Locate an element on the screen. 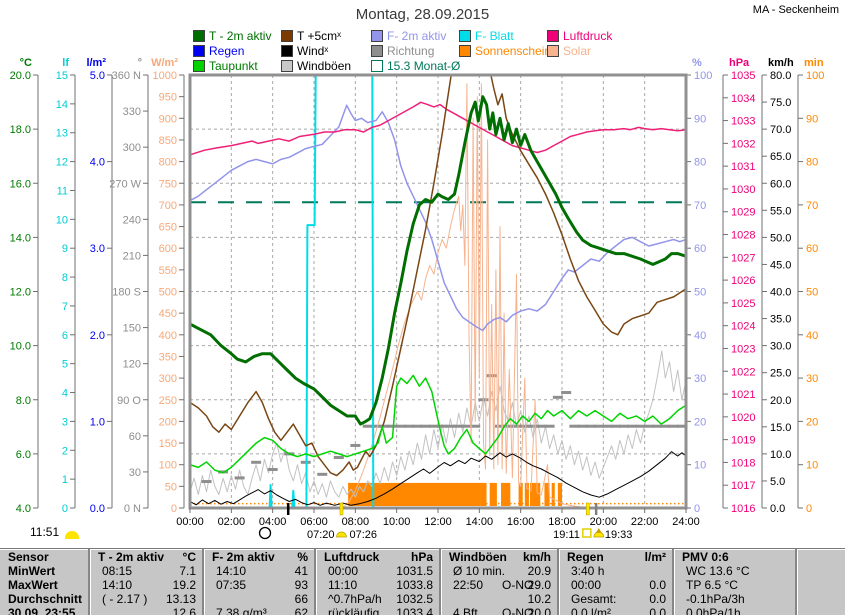 Image resolution: width=845 pixels, height=615 pixels. legend-item-richtung: Richtung is located at coordinates (402, 51).